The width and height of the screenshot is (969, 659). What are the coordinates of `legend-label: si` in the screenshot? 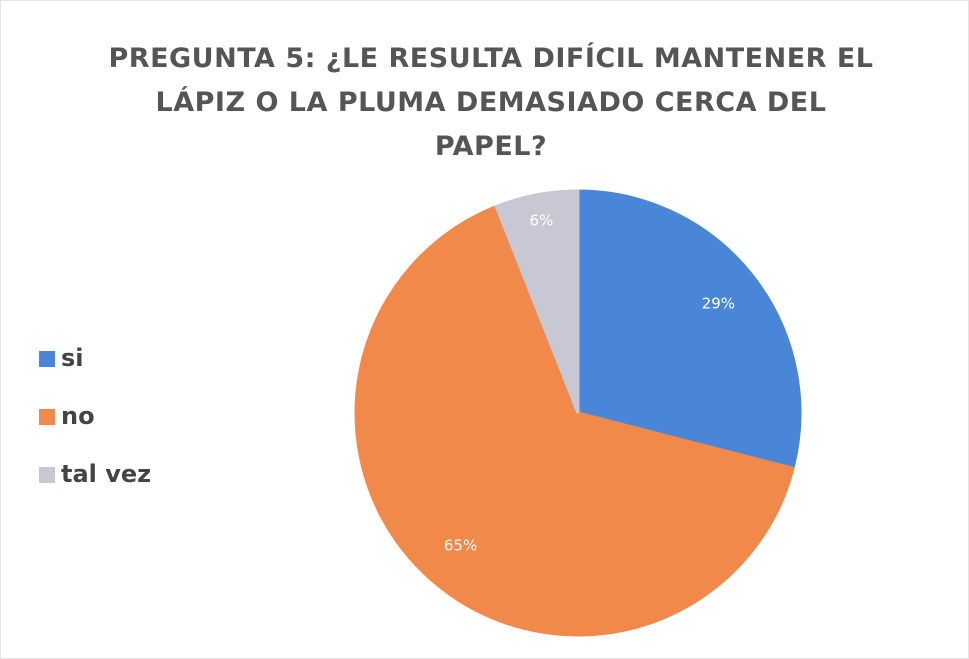 It's located at (72, 358).